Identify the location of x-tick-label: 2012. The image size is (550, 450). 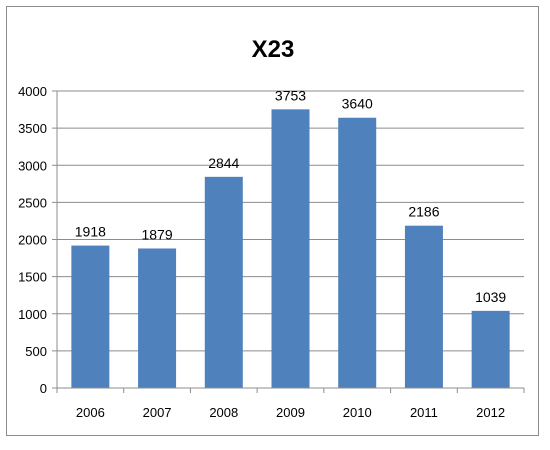
(490, 412).